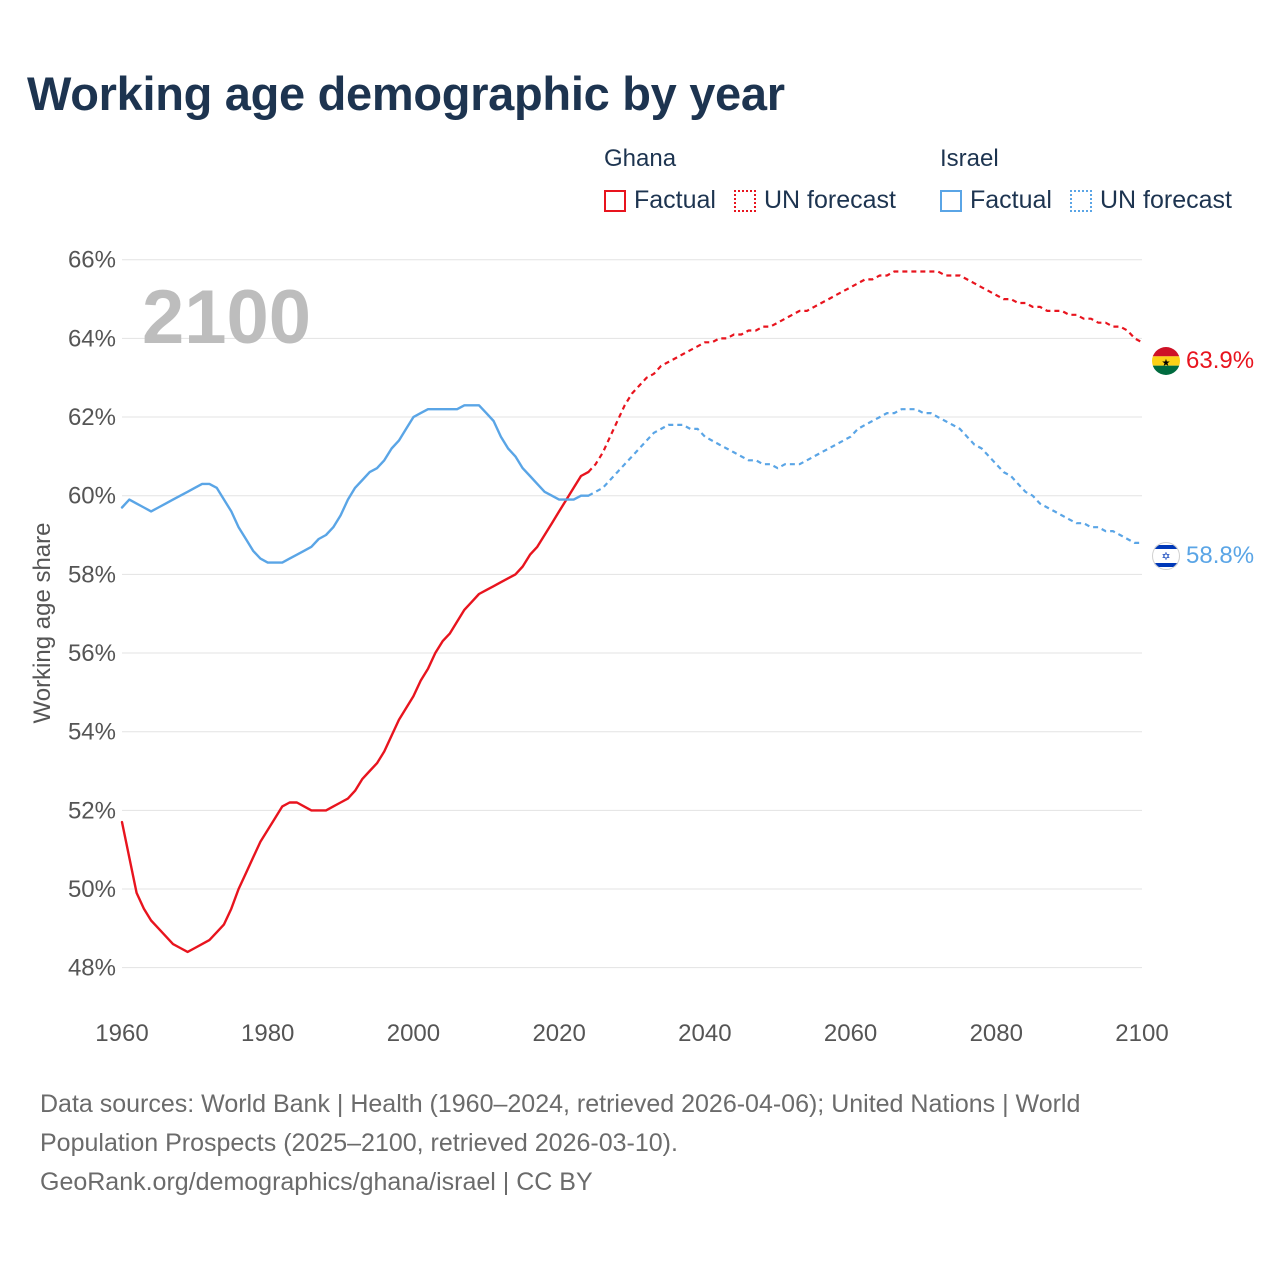  Describe the element at coordinates (1141, 1033) in the screenshot. I see `x-tick-label: 2100` at that location.